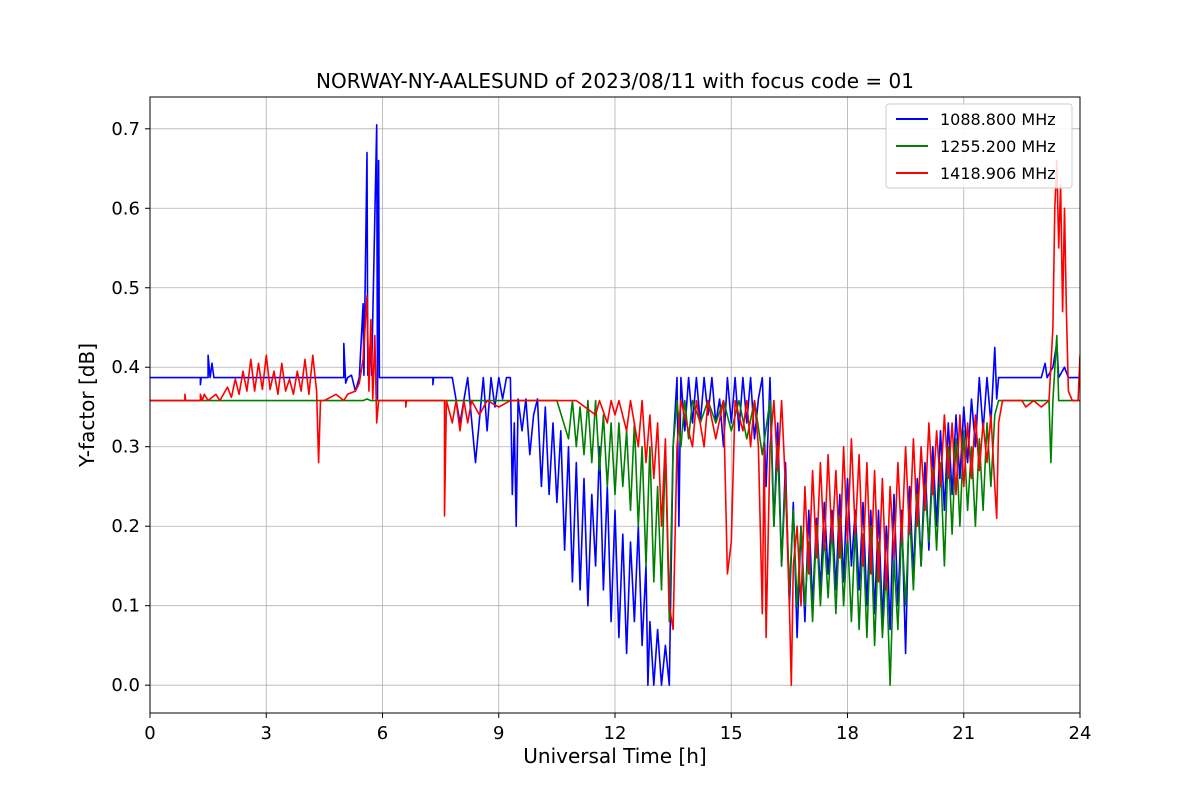 The height and width of the screenshot is (800, 1200). I want to click on x-tick-label: 18, so click(847, 733).